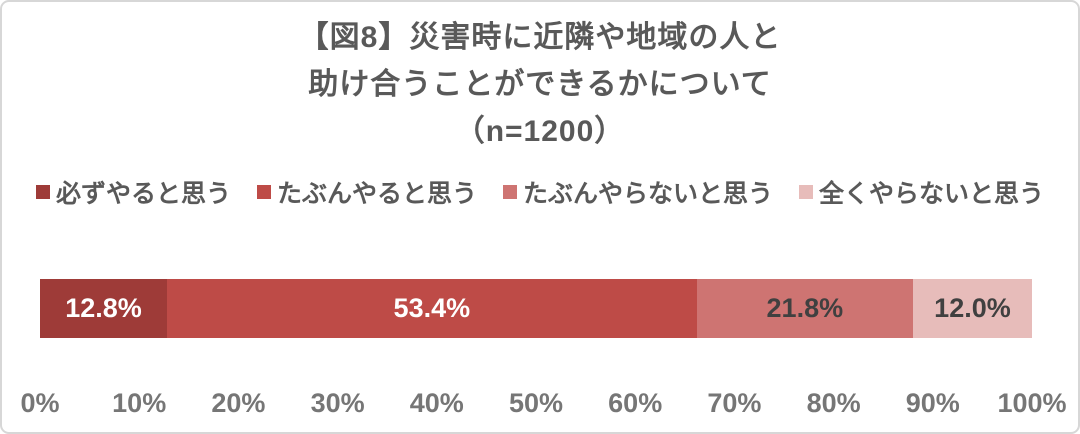  I want to click on bar-segment: 12.8%, so click(103, 308).